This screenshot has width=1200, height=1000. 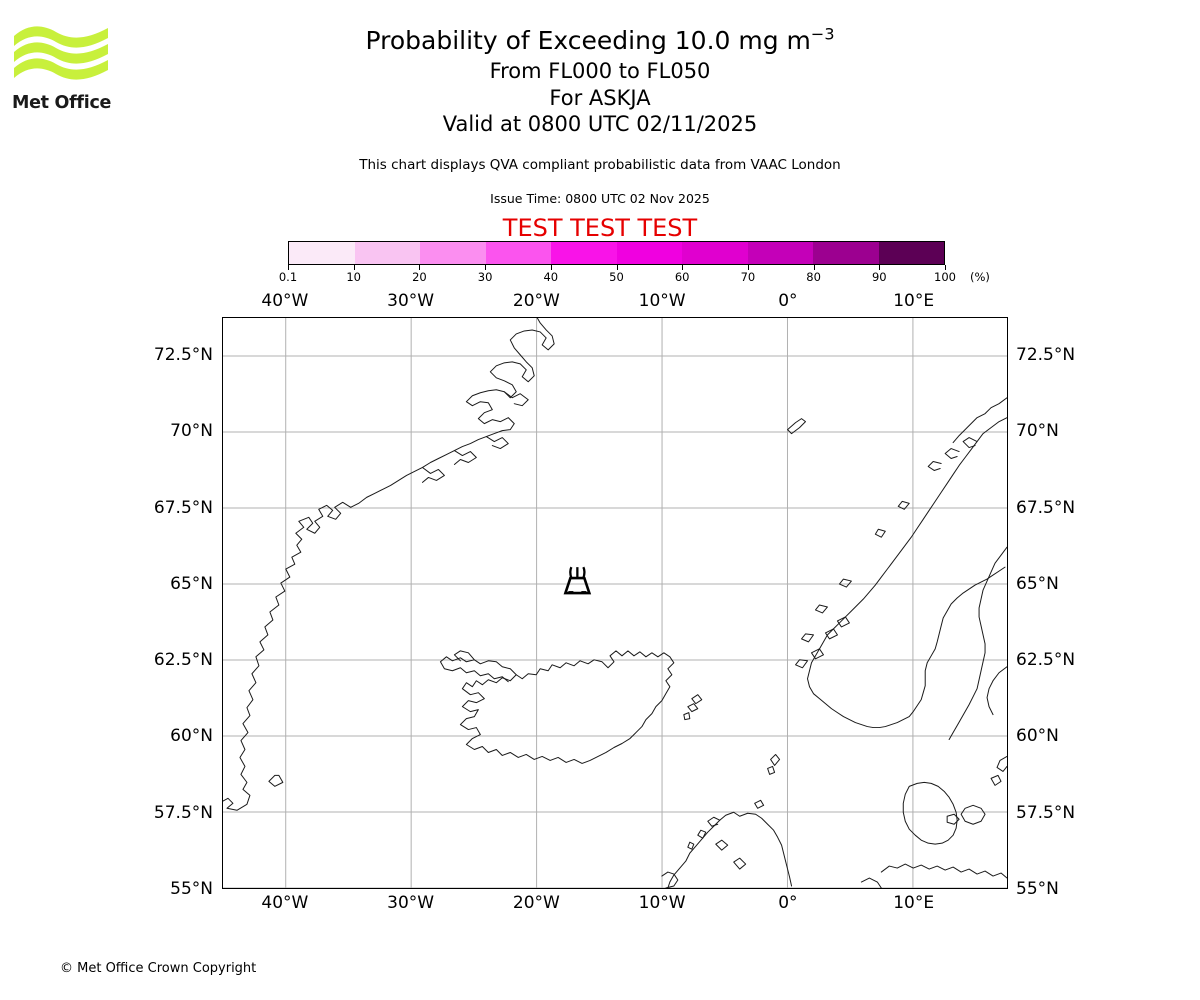 I want to click on coastline-ireland, so click(x=670, y=879).